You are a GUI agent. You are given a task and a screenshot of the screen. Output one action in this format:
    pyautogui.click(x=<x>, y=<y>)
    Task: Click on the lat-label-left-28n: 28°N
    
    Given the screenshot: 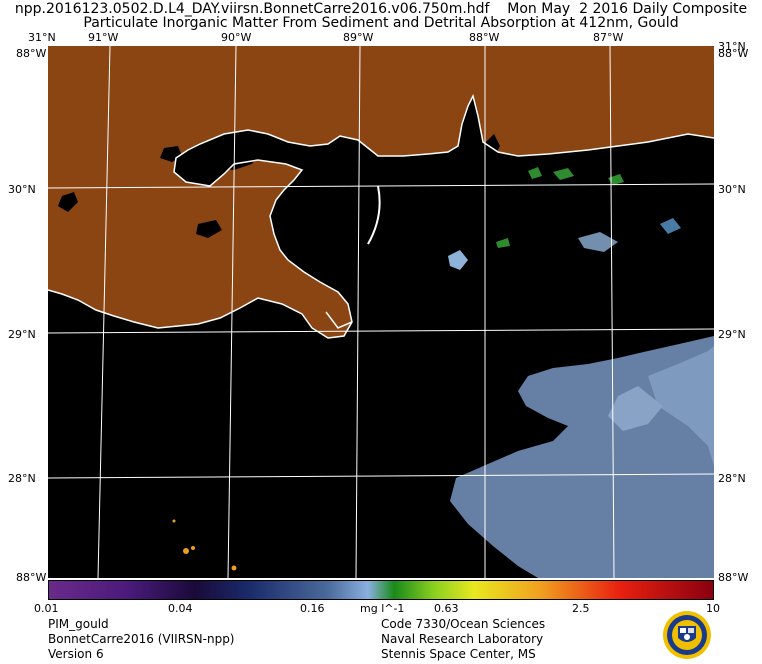 What is the action you would take?
    pyautogui.click(x=22, y=478)
    